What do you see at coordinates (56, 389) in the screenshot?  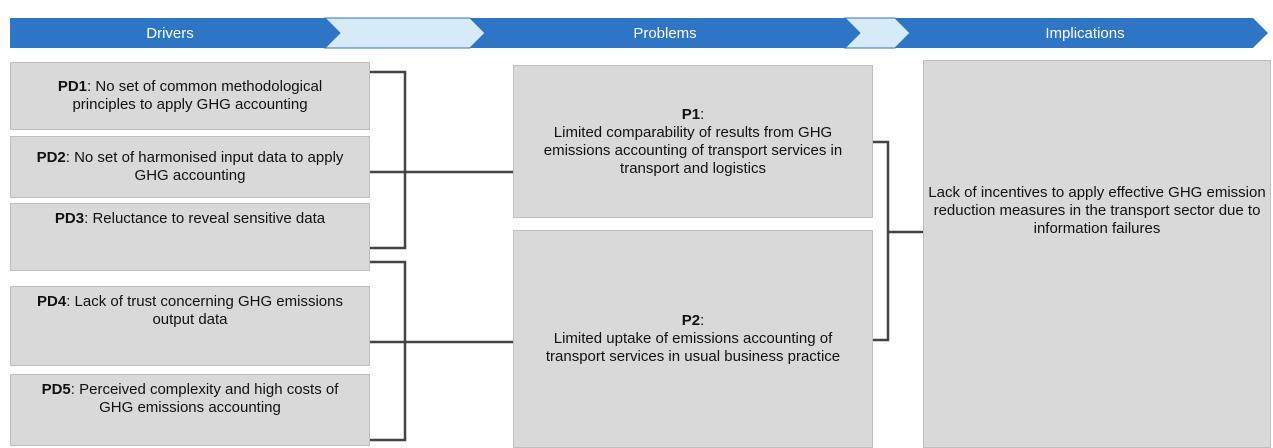 I see `driver-id: PD5` at bounding box center [56, 389].